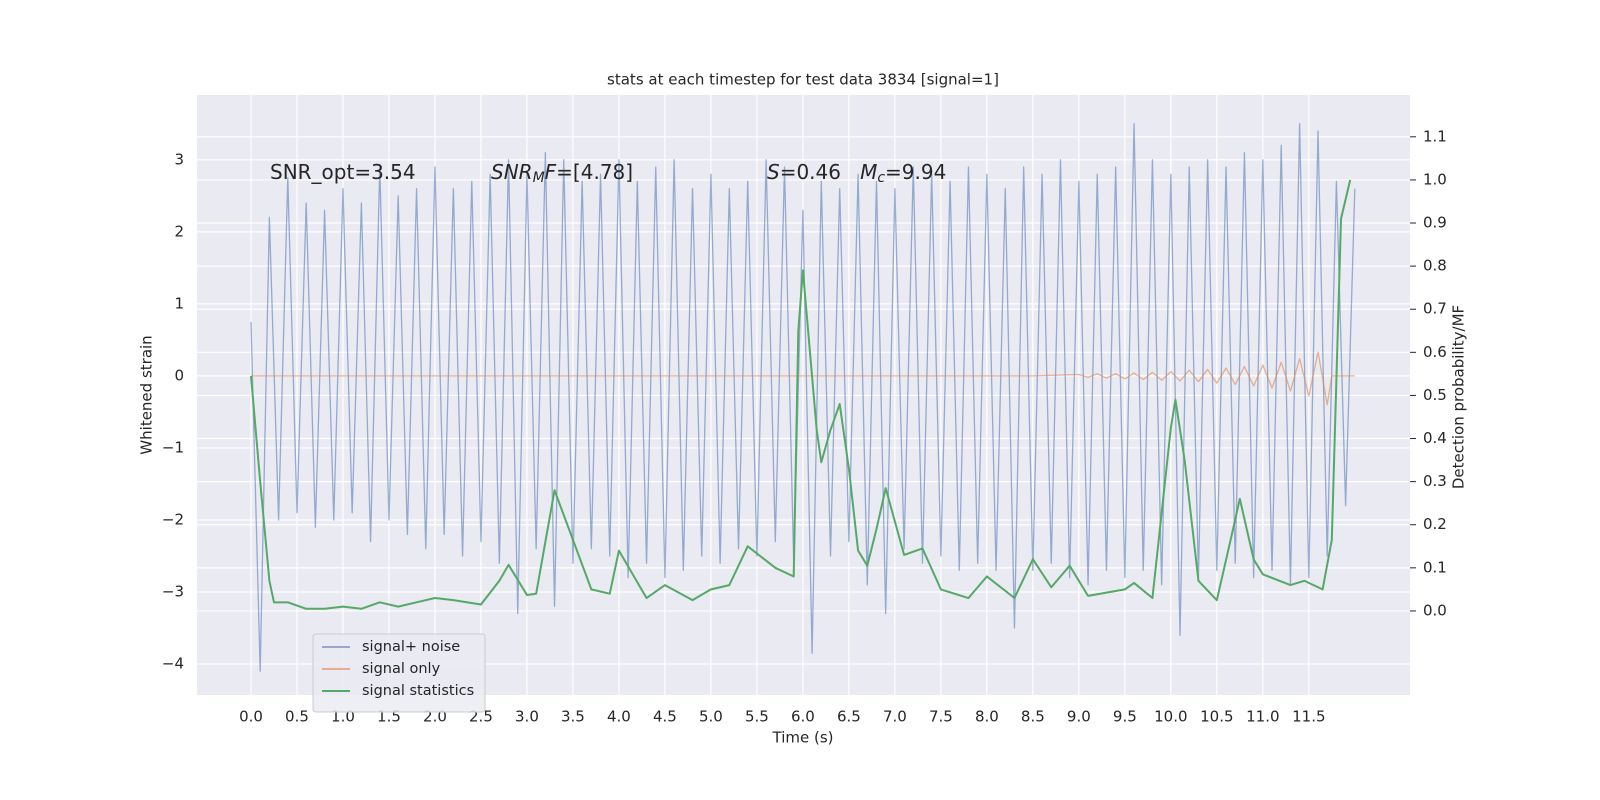 The image size is (1600, 800). I want to click on x-tick-label: 8.5, so click(1033, 717).